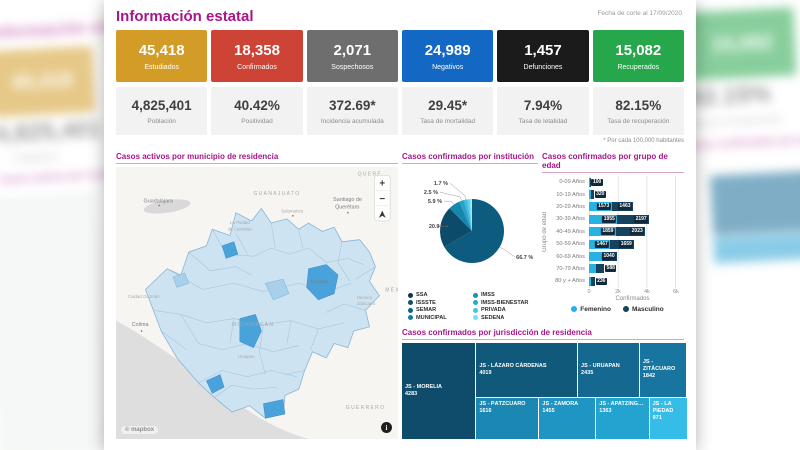  What do you see at coordinates (625, 207) in the screenshot?
I see `bar-value-label: 1463` at bounding box center [625, 207].